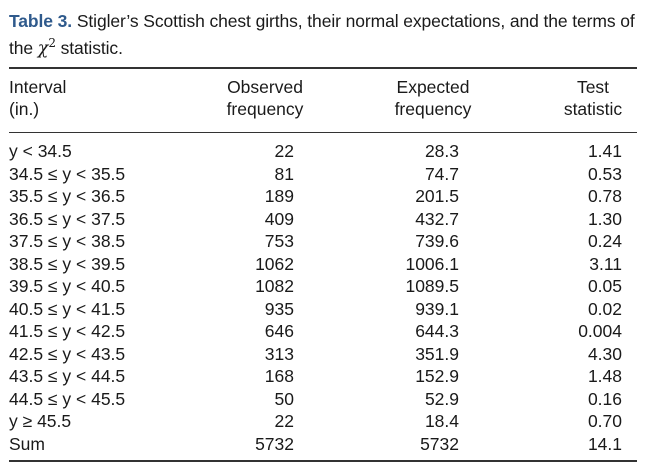 This screenshot has height=471, width=657. What do you see at coordinates (91, 48) in the screenshot?
I see `caption-suffix: statistic.` at bounding box center [91, 48].